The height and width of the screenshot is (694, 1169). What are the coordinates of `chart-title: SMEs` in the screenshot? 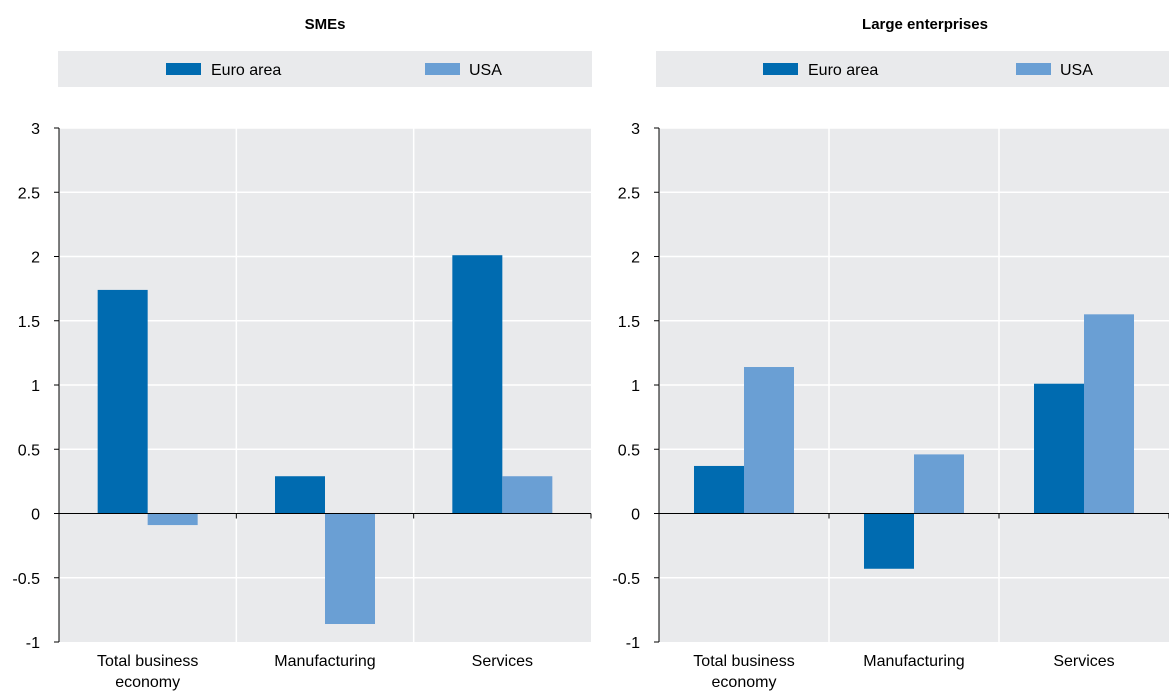 It's located at (325, 24).